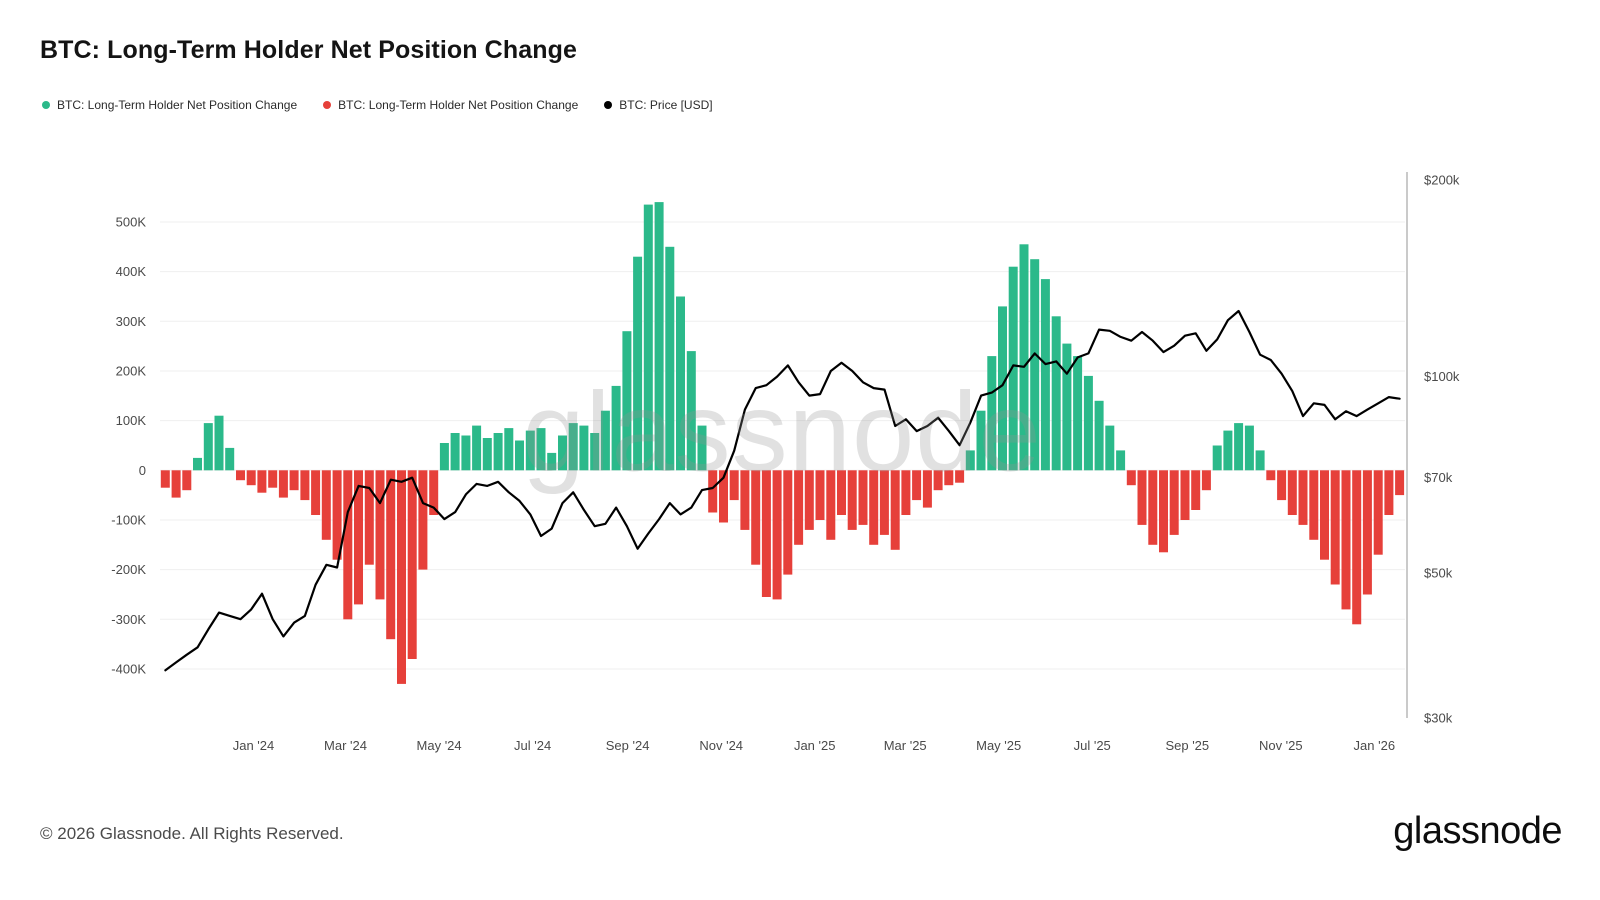  What do you see at coordinates (327, 105) in the screenshot?
I see `legend-dot-red-icon` at bounding box center [327, 105].